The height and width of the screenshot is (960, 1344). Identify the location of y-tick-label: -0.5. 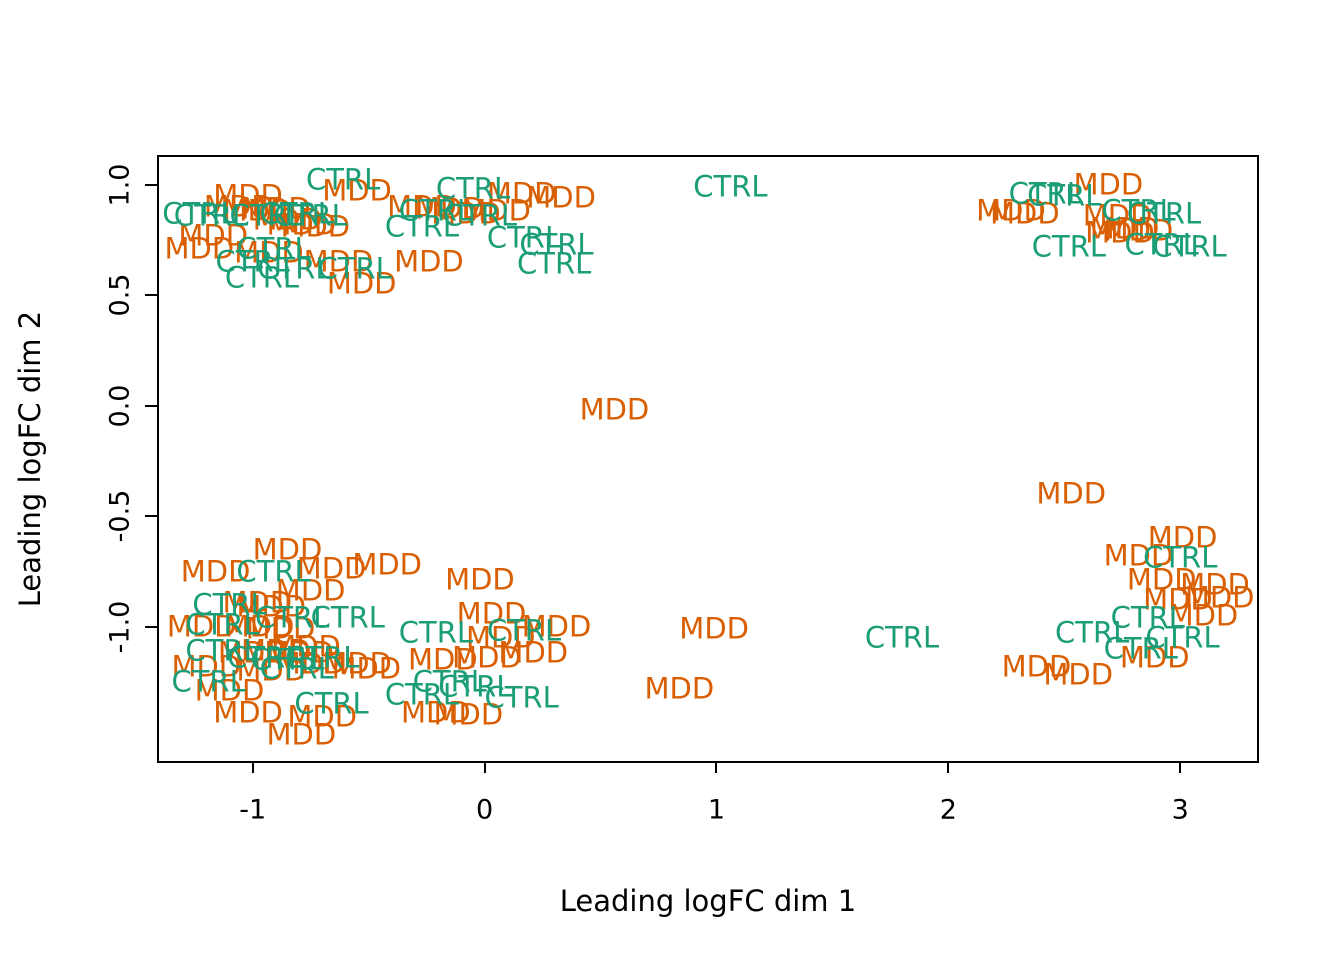
(120, 516).